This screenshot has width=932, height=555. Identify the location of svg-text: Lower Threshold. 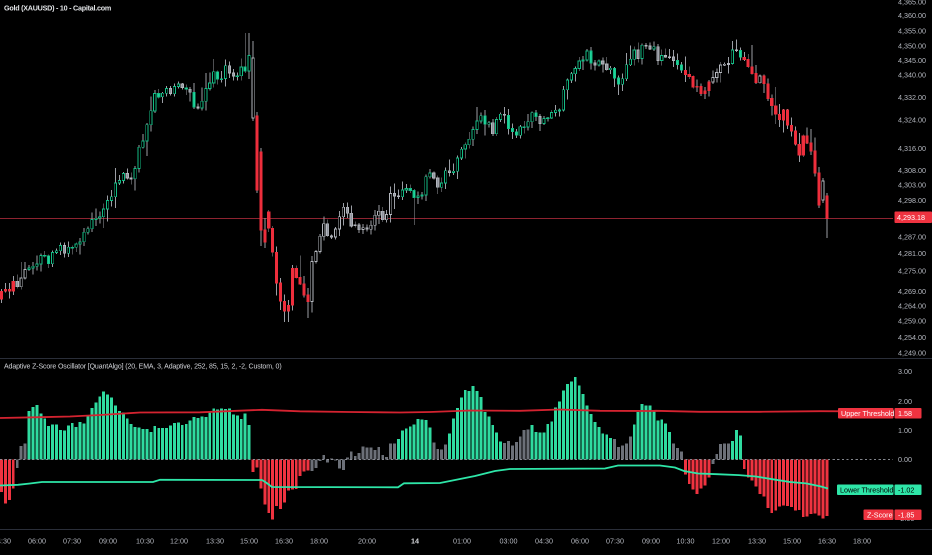
(866, 489).